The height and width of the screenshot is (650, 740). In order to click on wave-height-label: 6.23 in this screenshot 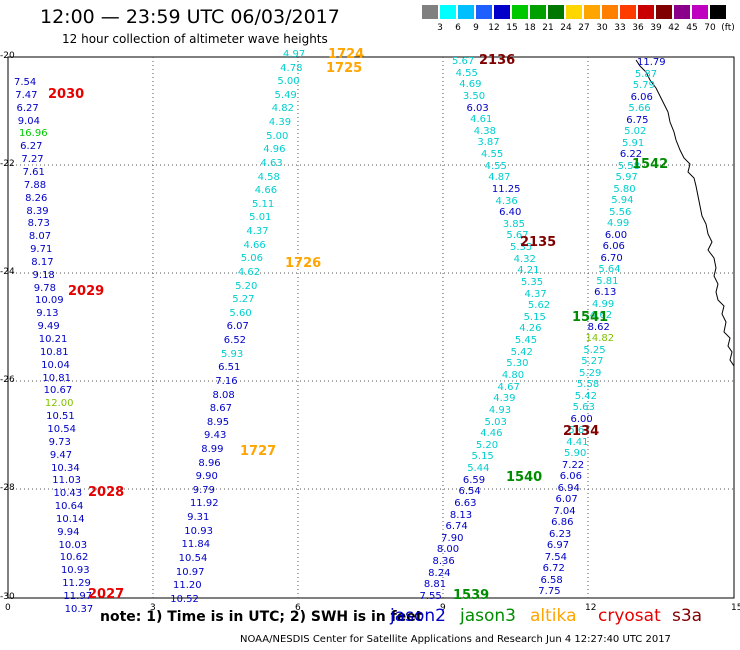, I will do `click(560, 534)`.